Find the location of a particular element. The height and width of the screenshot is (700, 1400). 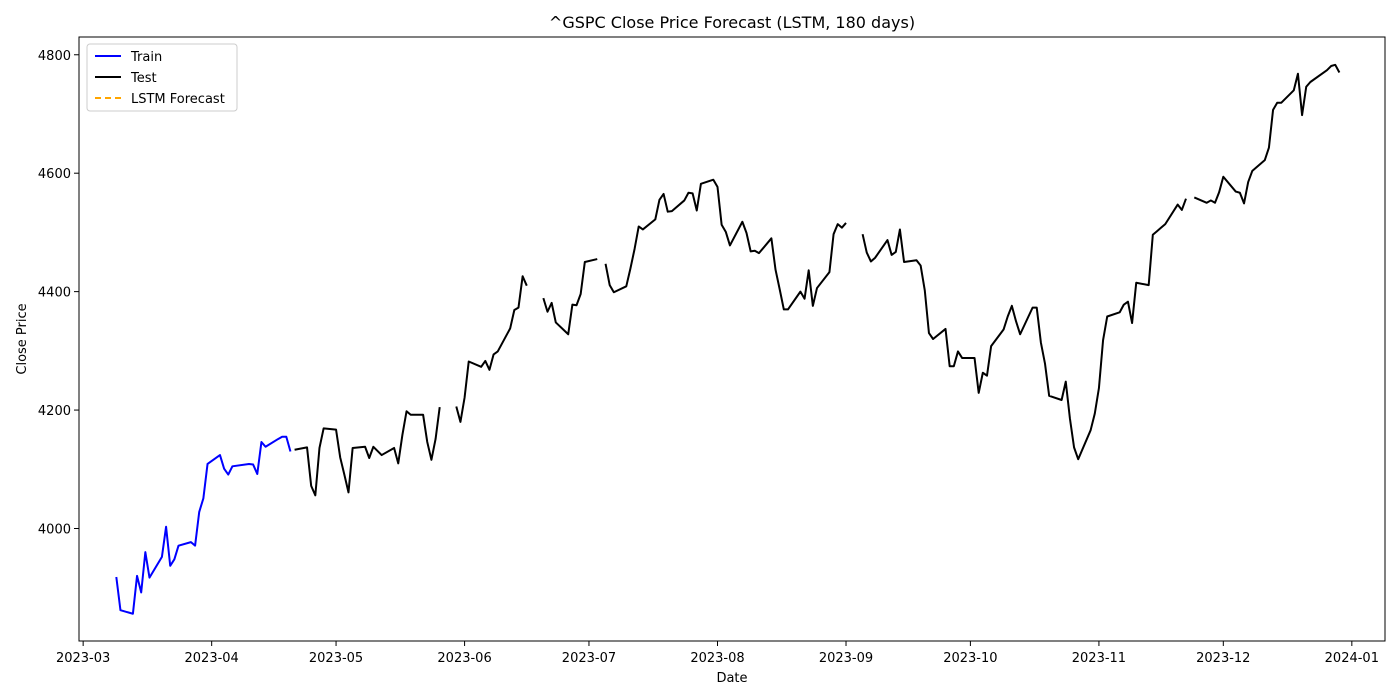

x-tick-label: 2023-08 is located at coordinates (717, 658).